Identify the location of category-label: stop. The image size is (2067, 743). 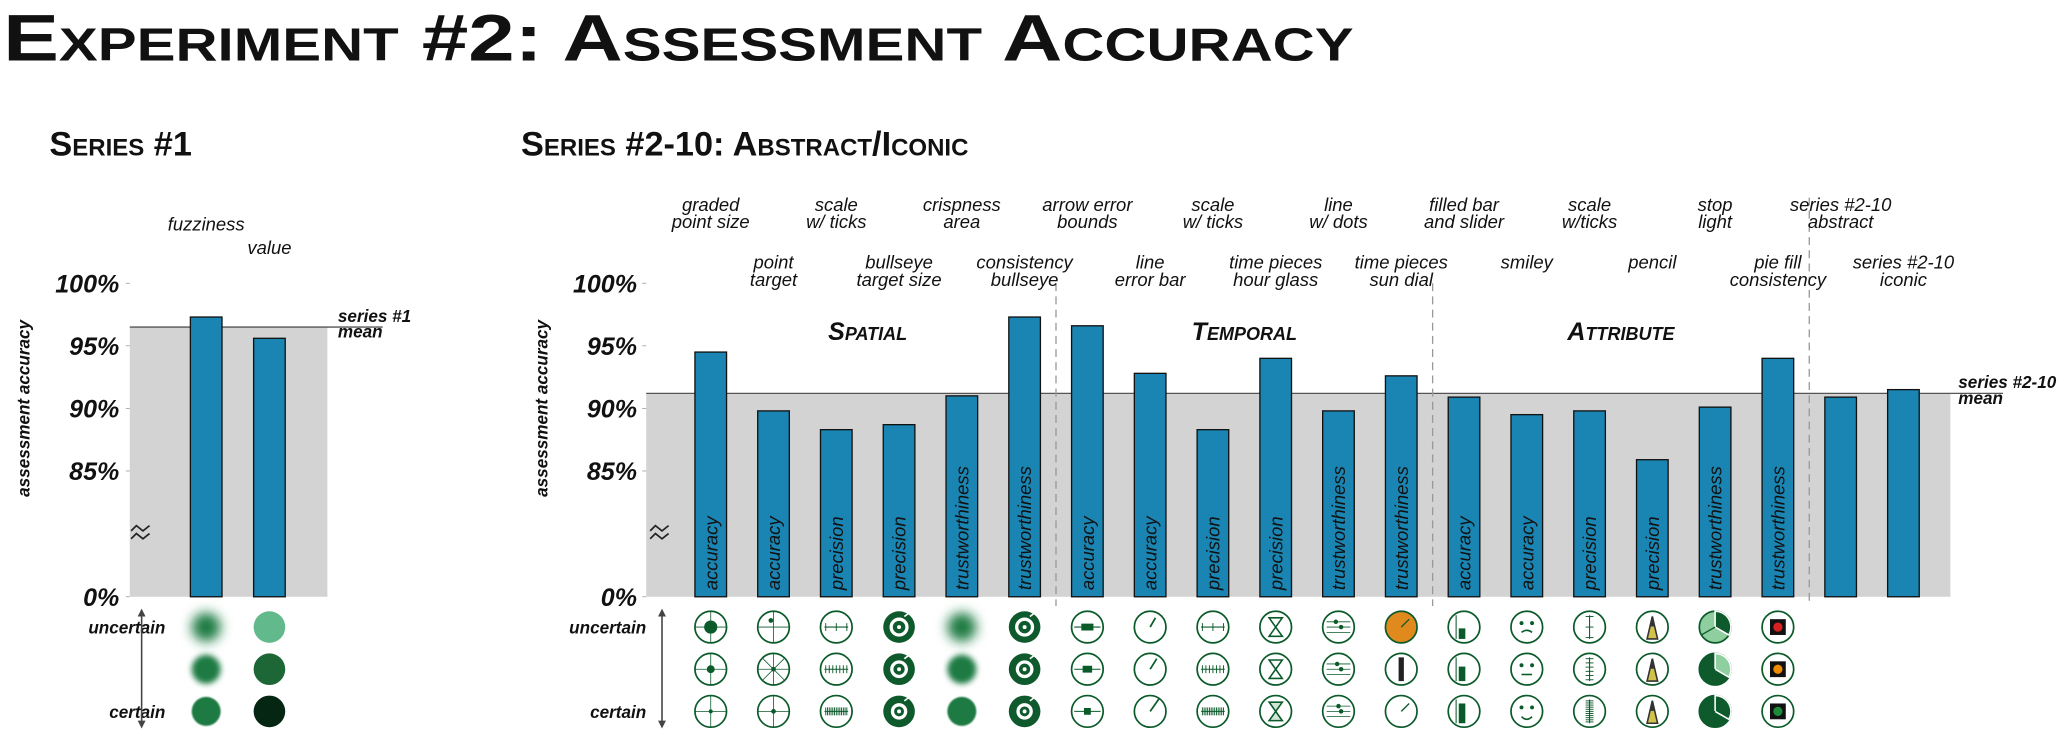
(1715, 204).